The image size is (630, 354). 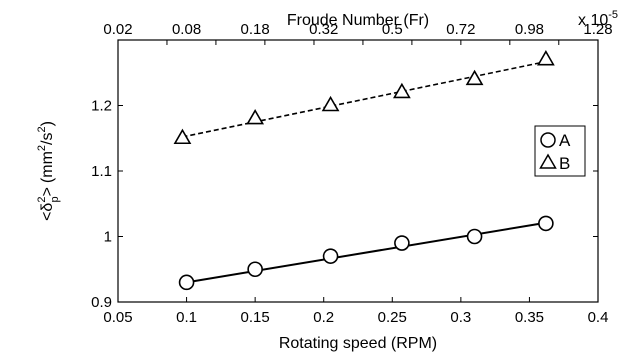 What do you see at coordinates (392, 29) in the screenshot?
I see `top-tick-label: 0.5` at bounding box center [392, 29].